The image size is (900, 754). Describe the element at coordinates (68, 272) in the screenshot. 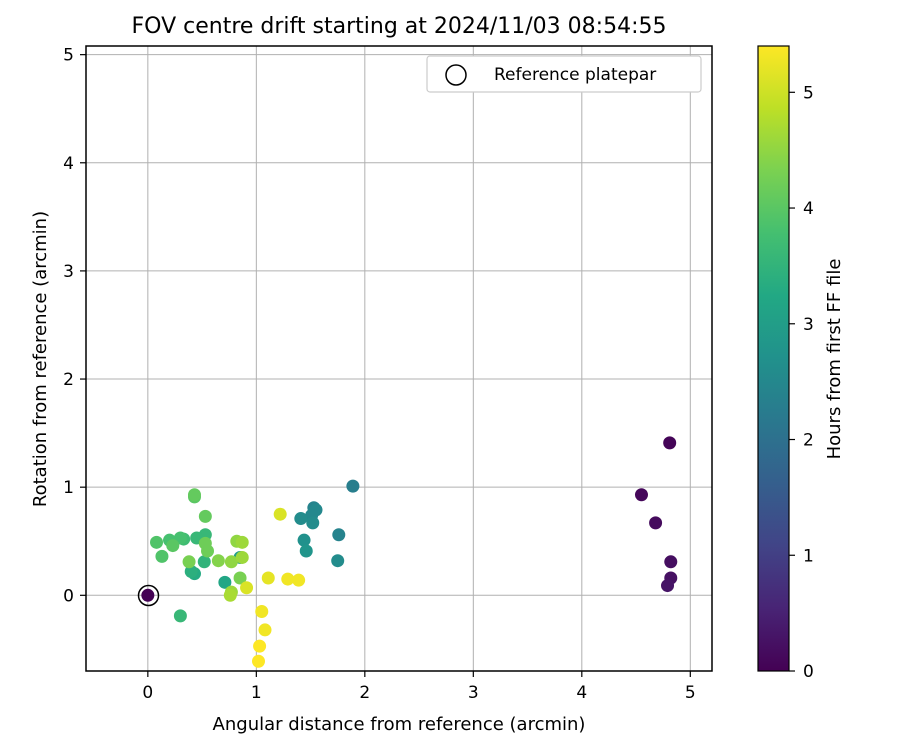

I see `y-tick-label: 3` at that location.